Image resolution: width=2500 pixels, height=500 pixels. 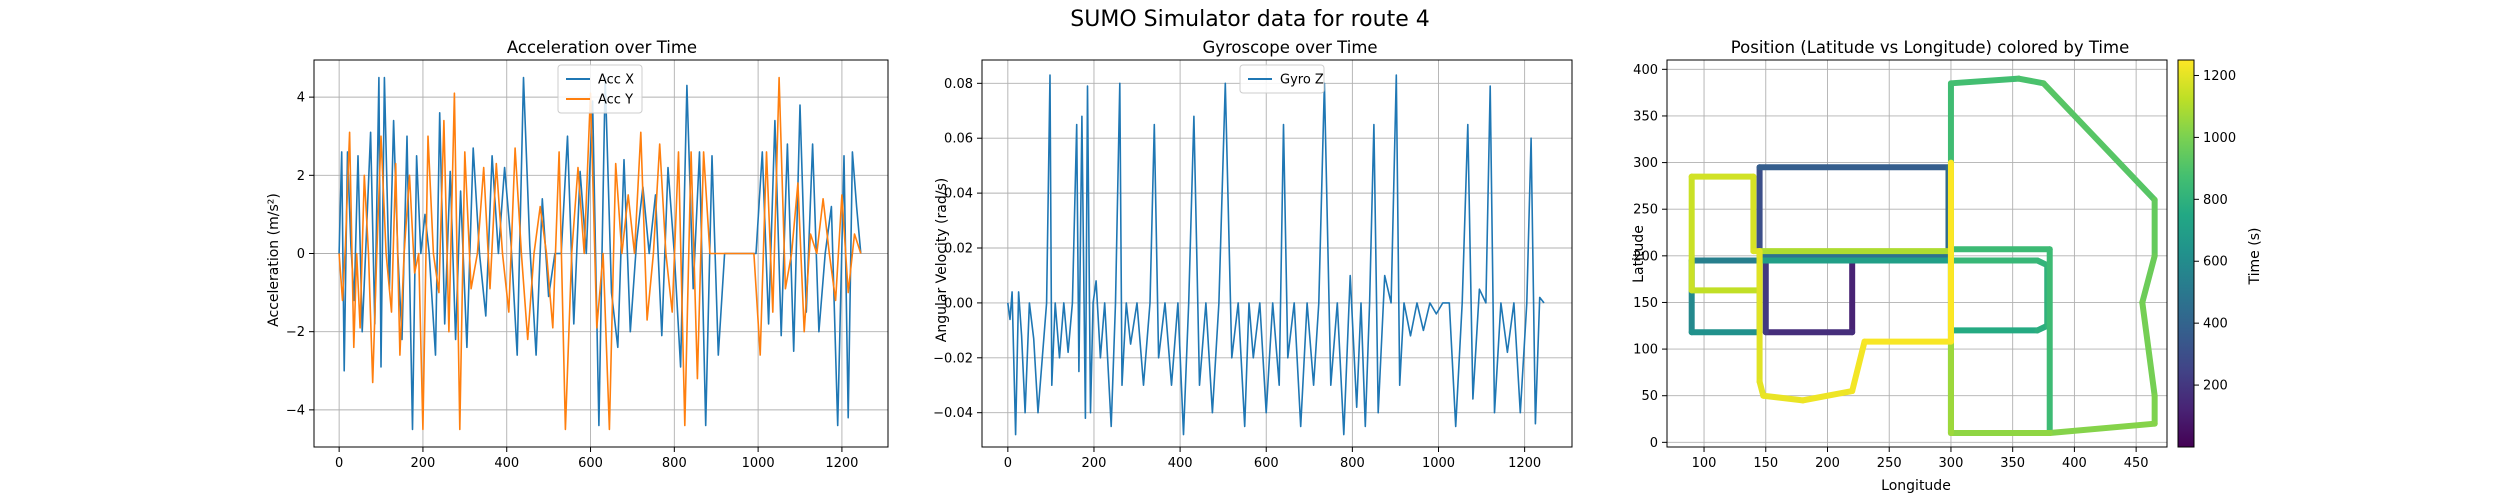 What do you see at coordinates (301, 254) in the screenshot?
I see `acceleration-ytick-label: 0` at bounding box center [301, 254].